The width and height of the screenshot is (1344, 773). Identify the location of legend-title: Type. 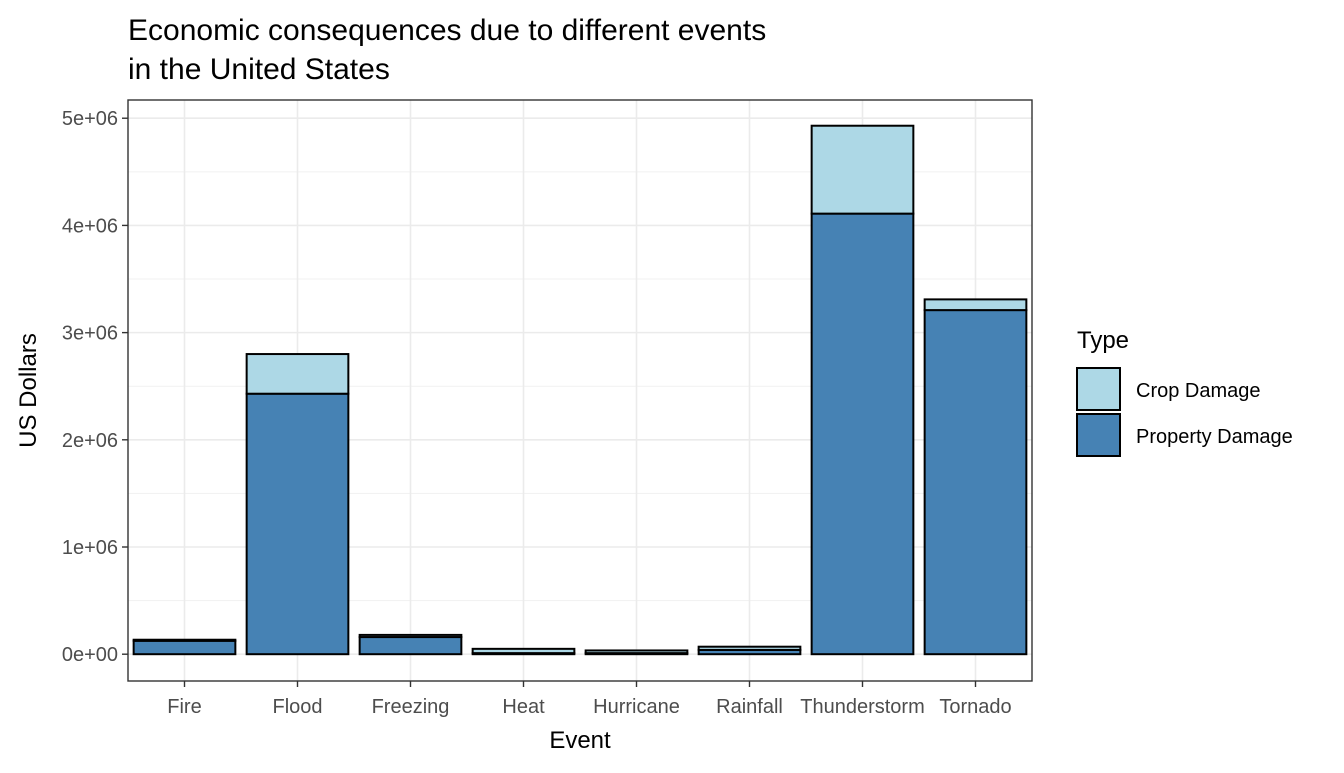
(1103, 340).